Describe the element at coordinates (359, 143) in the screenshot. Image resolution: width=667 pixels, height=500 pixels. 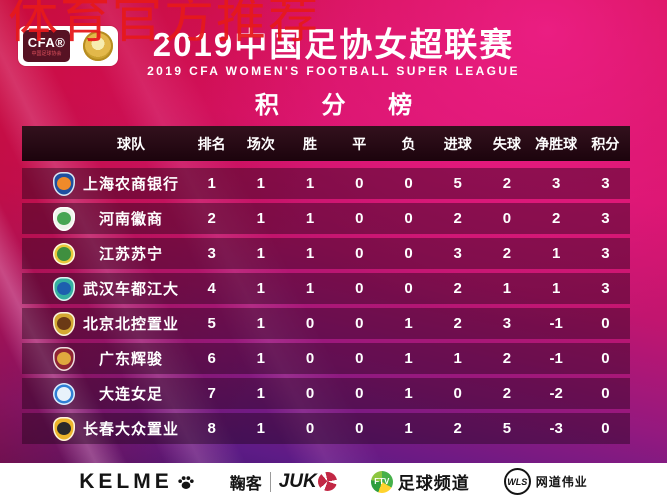
I see `column-header-draws: 平` at that location.